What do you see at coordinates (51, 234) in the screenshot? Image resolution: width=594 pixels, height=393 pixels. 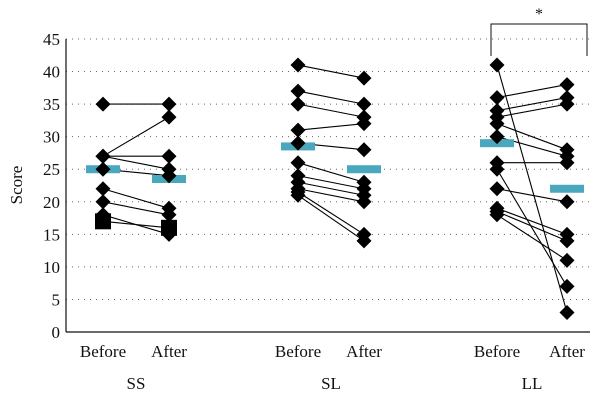 I see `y-tick-label: 15` at bounding box center [51, 234].